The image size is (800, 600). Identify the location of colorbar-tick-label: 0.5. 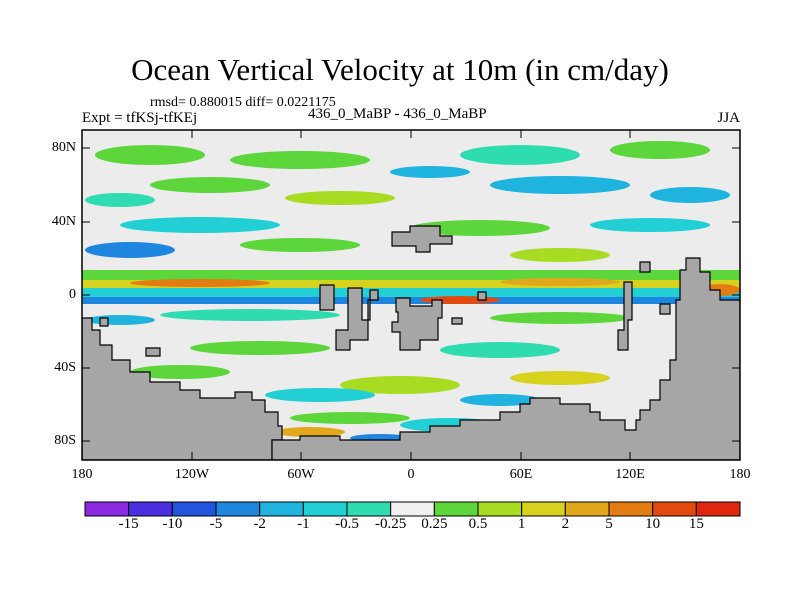
(478, 524).